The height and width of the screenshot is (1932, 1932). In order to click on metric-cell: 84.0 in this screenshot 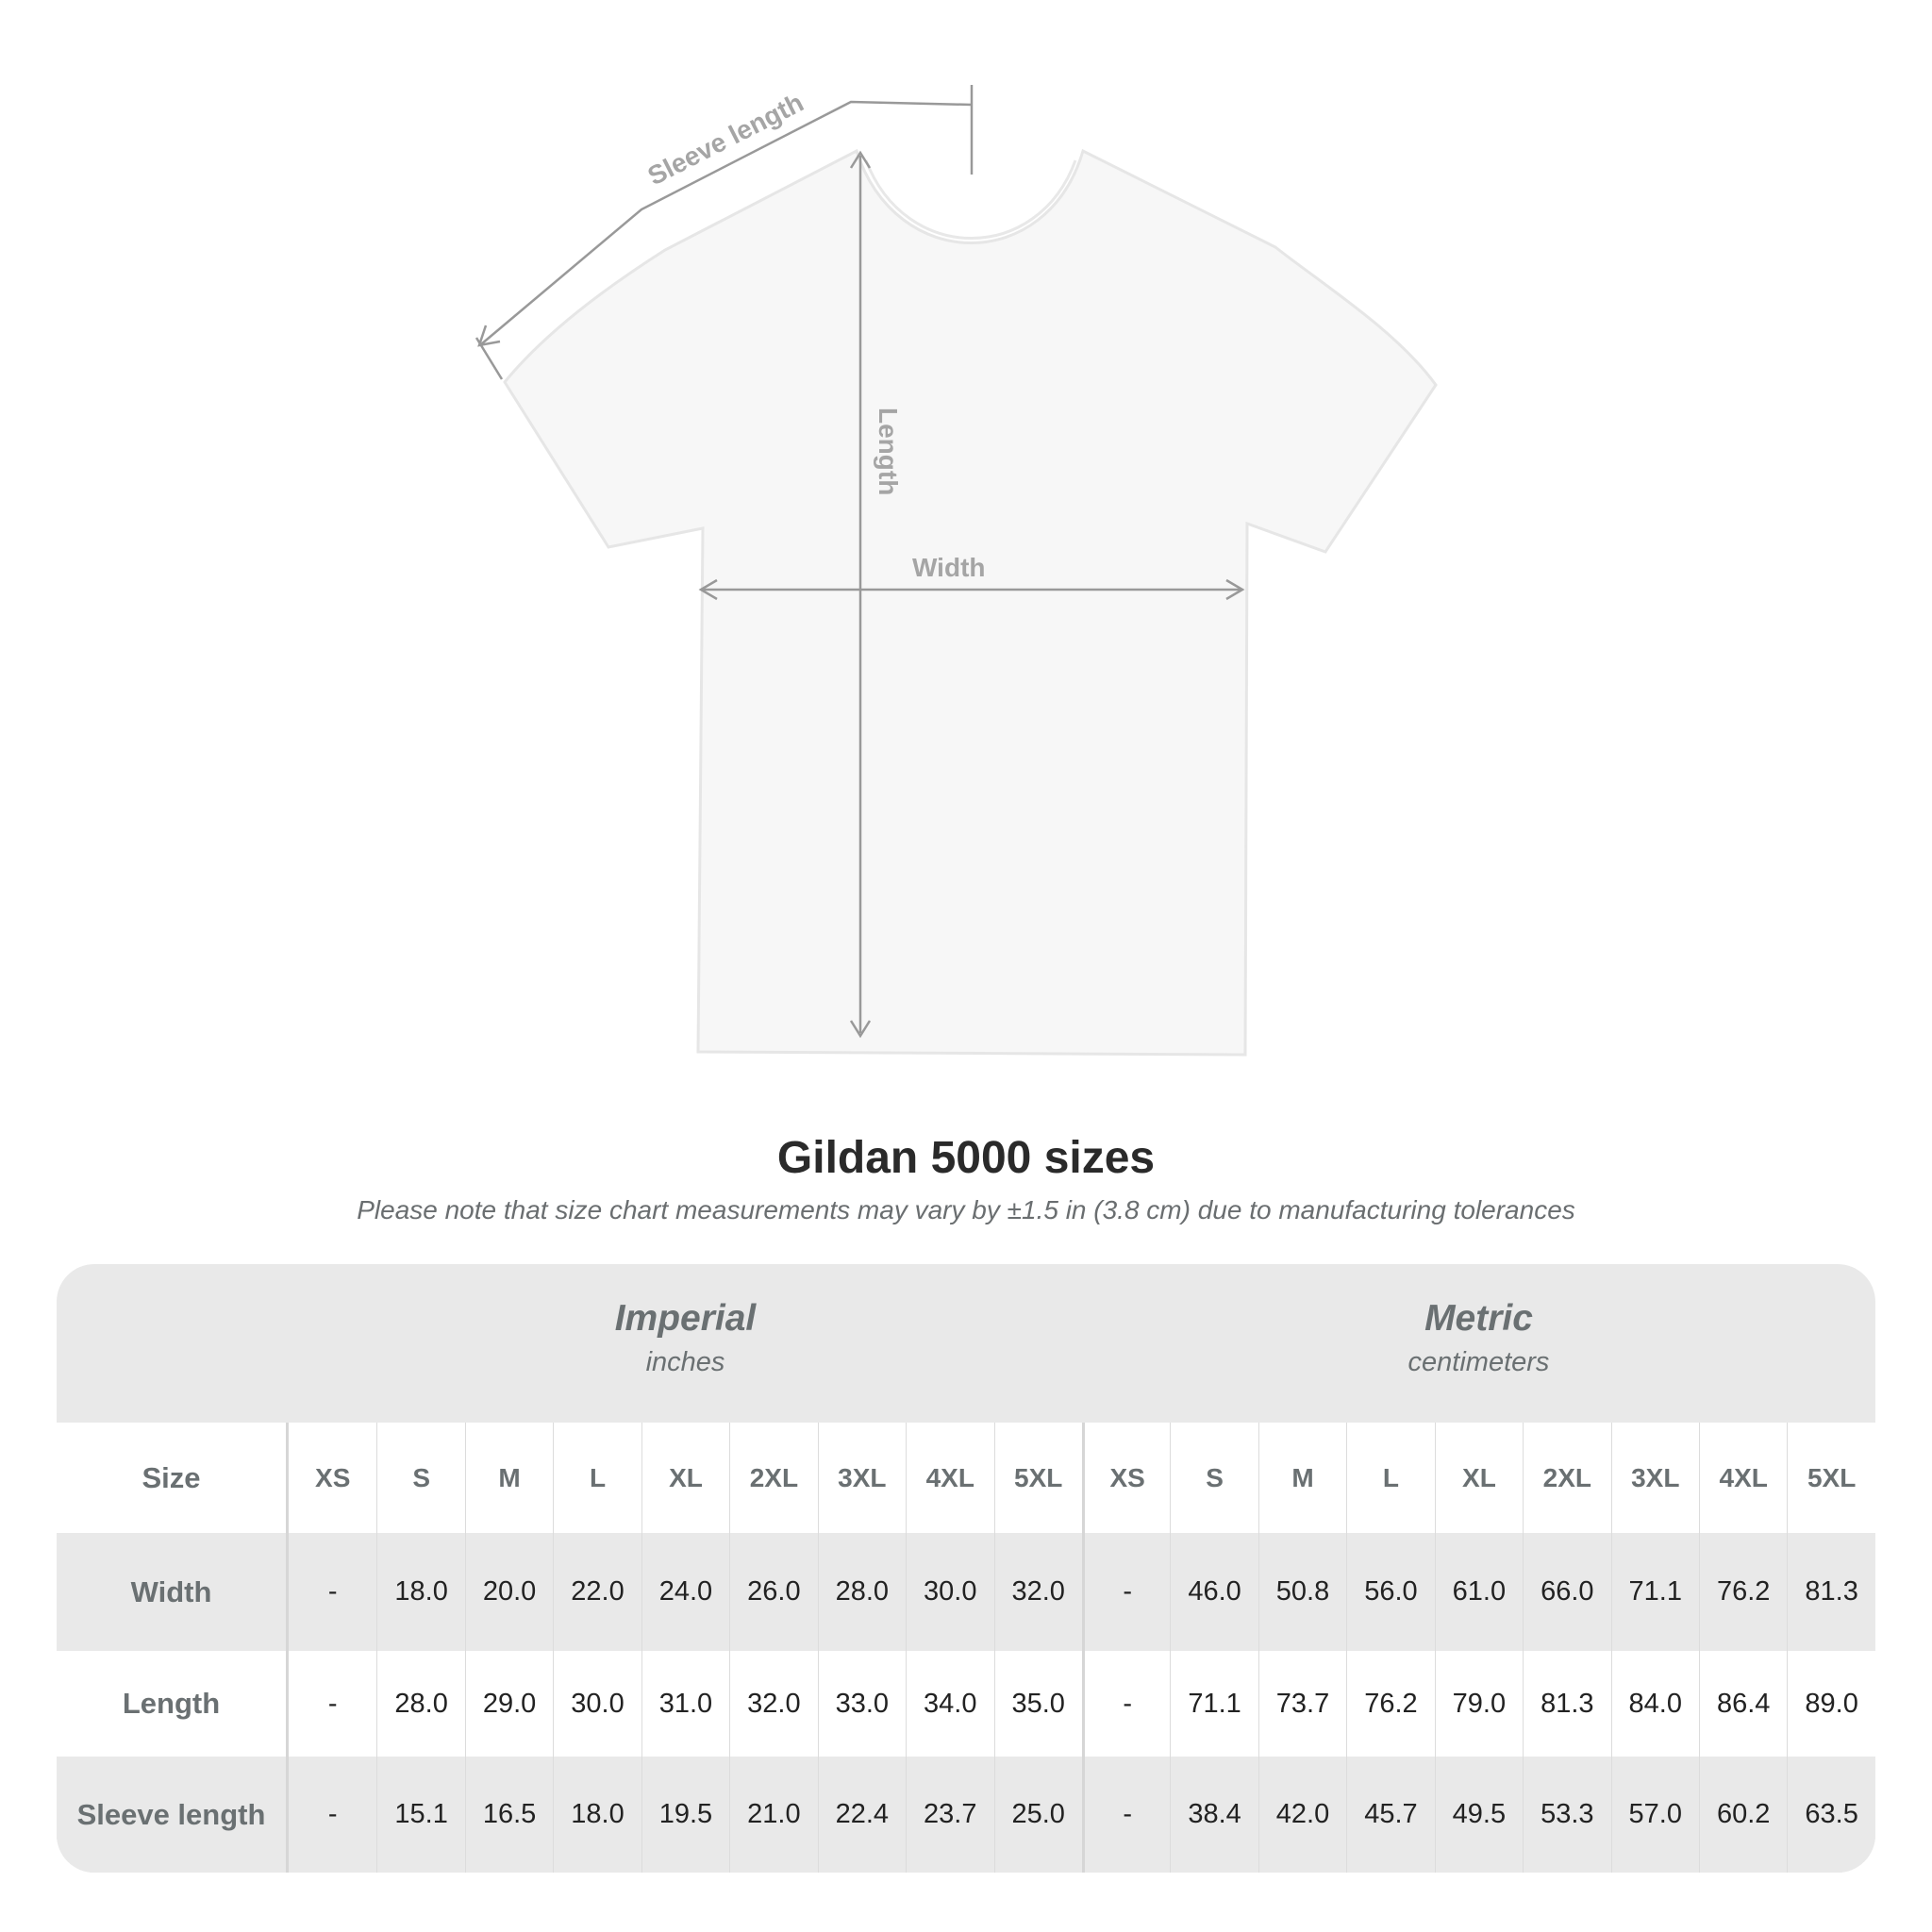, I will do `click(1655, 1704)`.